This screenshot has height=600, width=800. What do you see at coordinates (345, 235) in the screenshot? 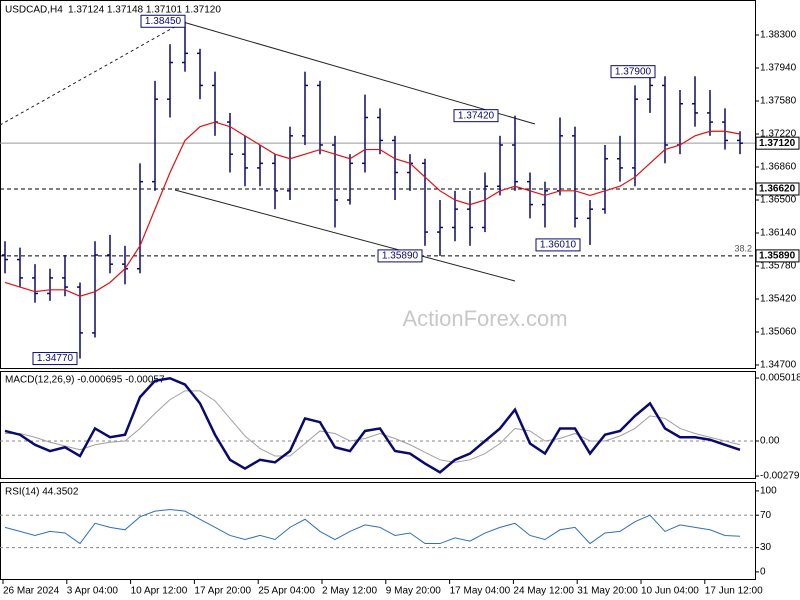
I see `channel-bottom` at bounding box center [345, 235].